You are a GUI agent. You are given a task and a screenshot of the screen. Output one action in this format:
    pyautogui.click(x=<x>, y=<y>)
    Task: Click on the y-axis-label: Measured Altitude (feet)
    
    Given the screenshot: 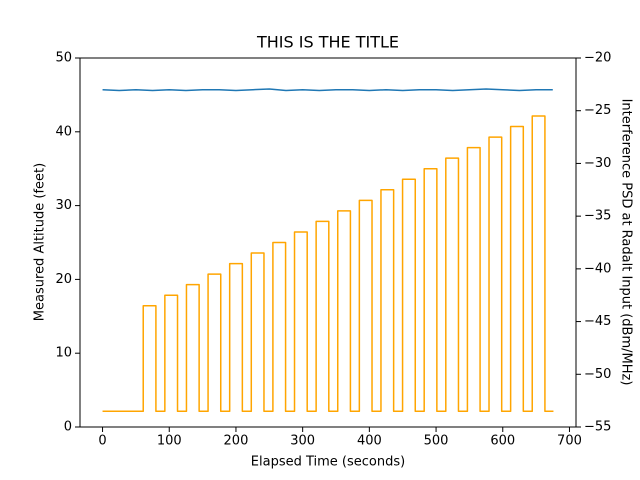 What is the action you would take?
    pyautogui.click(x=40, y=242)
    